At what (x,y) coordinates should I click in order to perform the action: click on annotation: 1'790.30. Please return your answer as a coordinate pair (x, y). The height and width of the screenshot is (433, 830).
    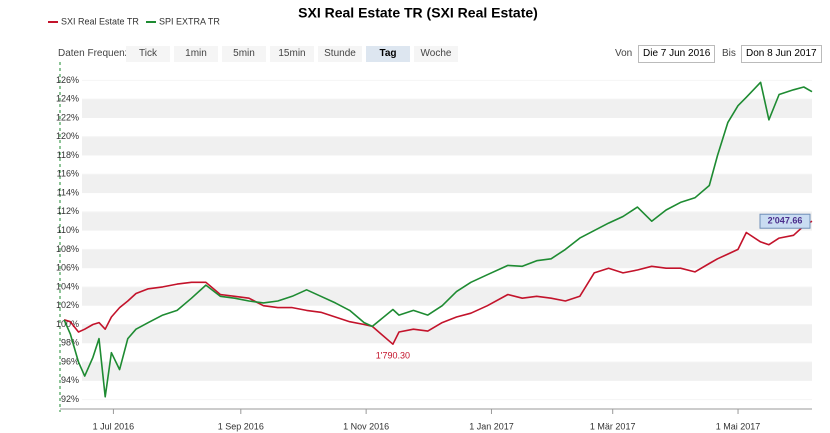
    Looking at the image, I should click on (393, 356).